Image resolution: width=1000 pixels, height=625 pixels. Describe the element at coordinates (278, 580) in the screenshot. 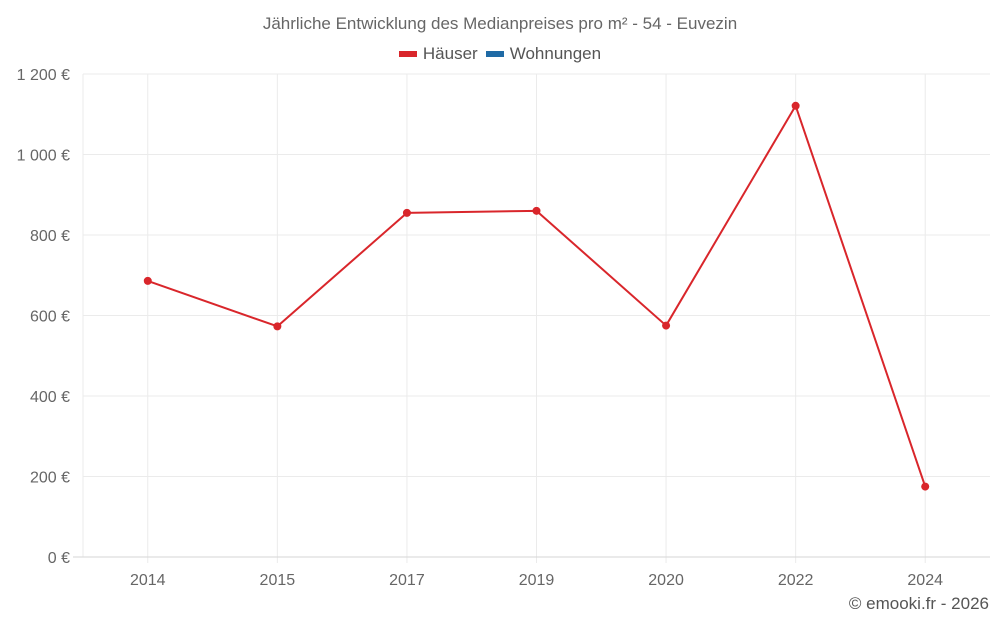

I see `x-tick-label: 2015` at that location.